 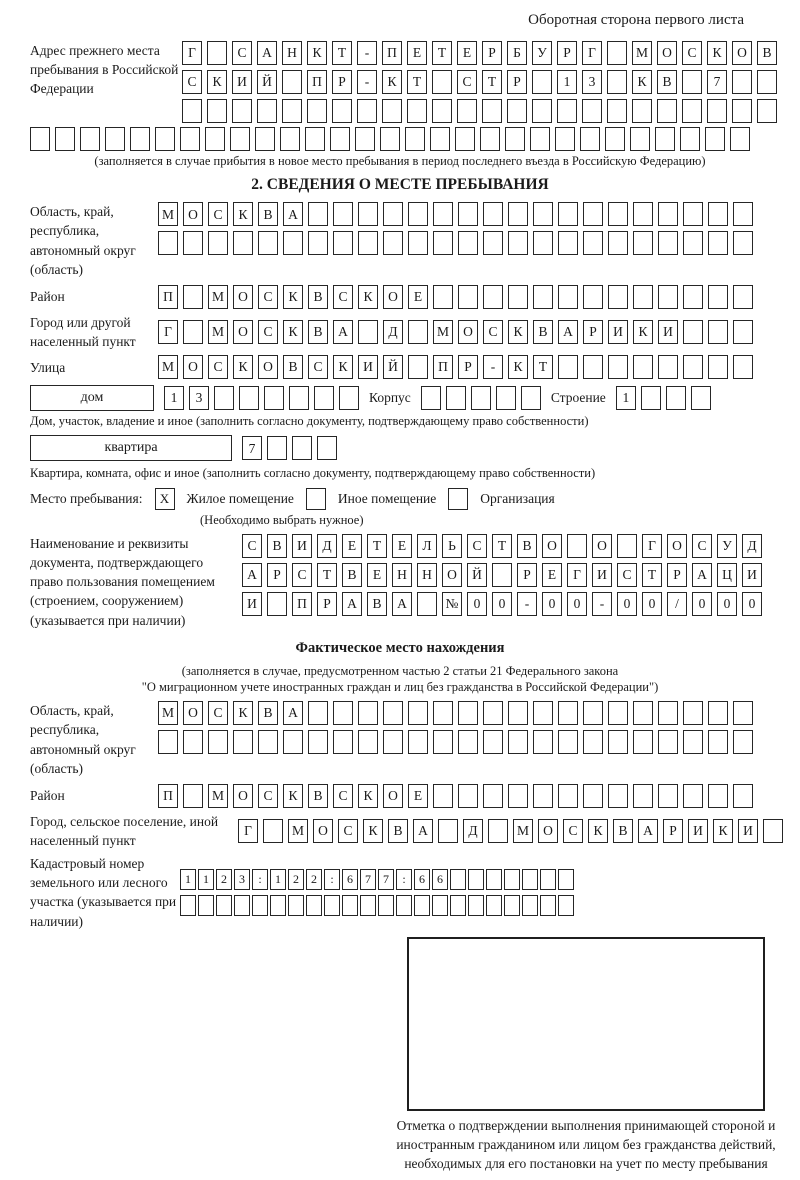 What do you see at coordinates (567, 82) in the screenshot?
I see `char-box: 1` at bounding box center [567, 82].